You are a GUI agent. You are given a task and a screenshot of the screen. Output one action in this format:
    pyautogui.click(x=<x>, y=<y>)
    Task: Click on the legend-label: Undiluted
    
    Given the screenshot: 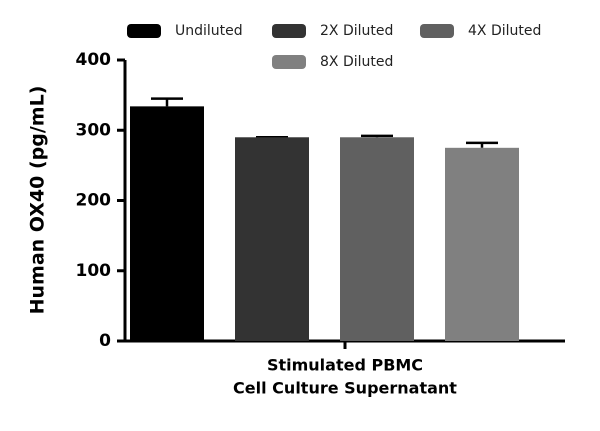 What is the action you would take?
    pyautogui.click(x=209, y=31)
    